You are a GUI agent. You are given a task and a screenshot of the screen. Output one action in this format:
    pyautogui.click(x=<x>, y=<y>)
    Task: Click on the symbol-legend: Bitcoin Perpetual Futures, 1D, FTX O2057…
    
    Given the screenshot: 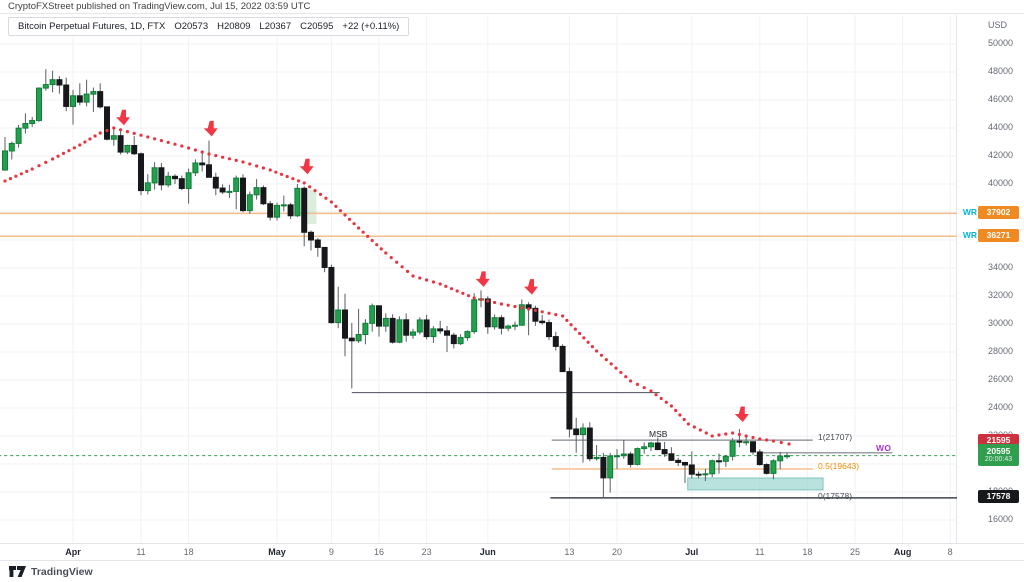 What is the action you would take?
    pyautogui.click(x=209, y=26)
    